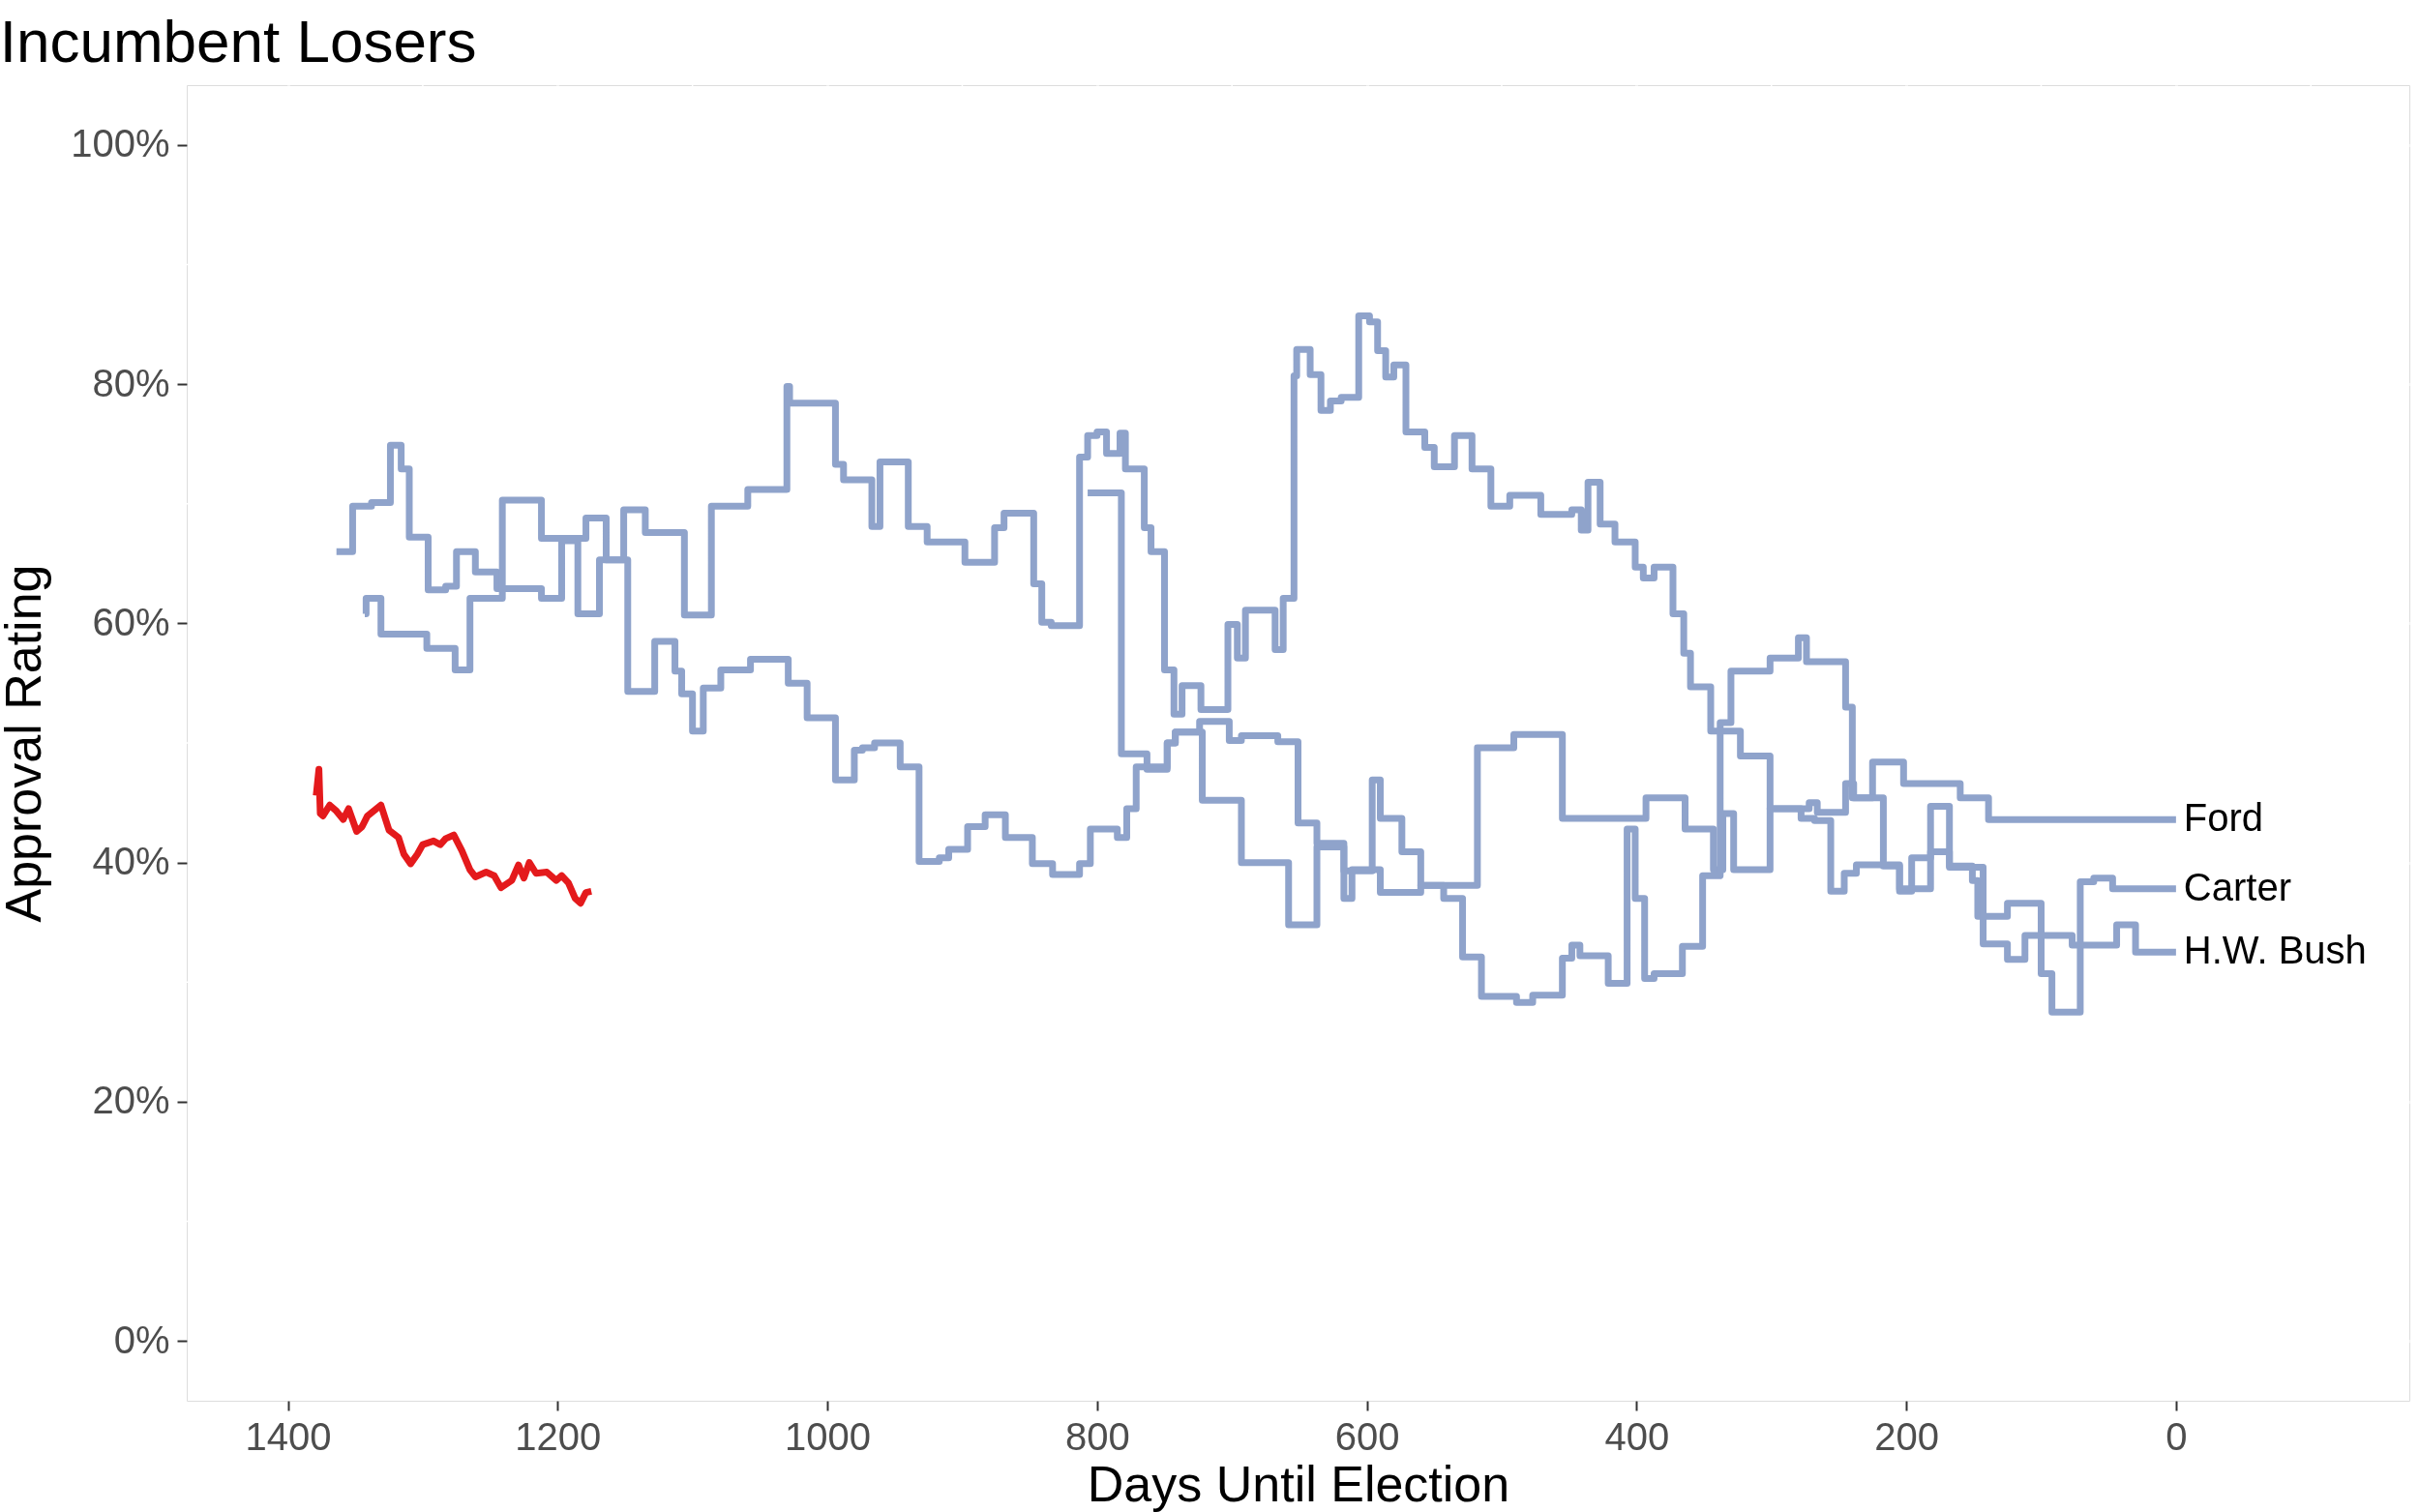  I want to click on x-tick-label: 600, so click(1367, 1436).